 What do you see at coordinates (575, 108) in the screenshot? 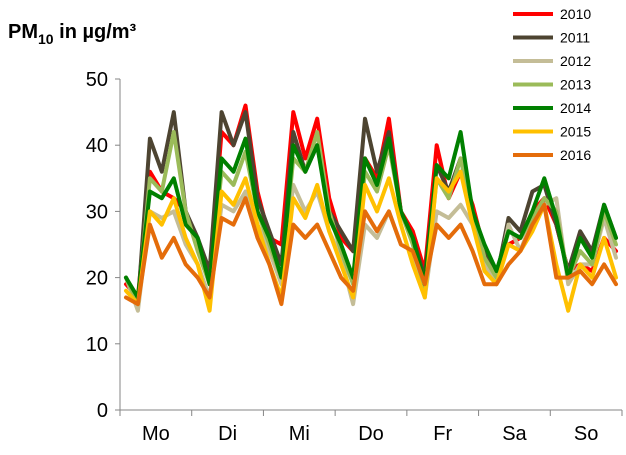
I see `legend-label: 2014` at bounding box center [575, 108].